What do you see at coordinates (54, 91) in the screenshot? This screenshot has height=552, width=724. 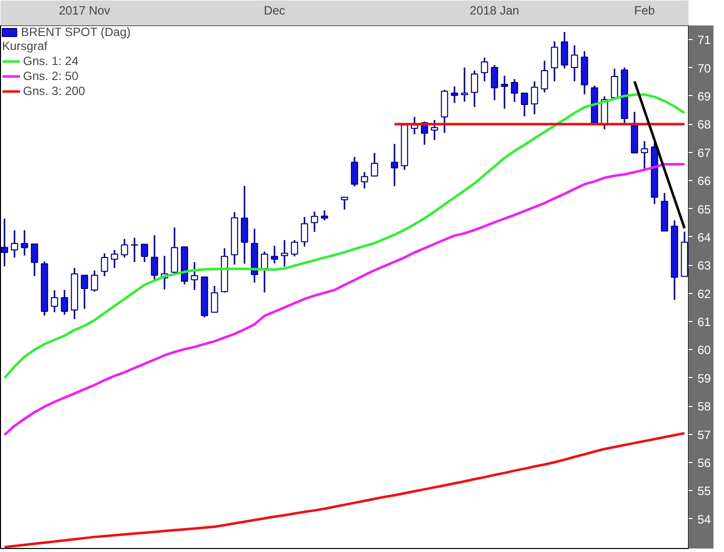 I see `legend-label: Gns. 3: 200` at bounding box center [54, 91].